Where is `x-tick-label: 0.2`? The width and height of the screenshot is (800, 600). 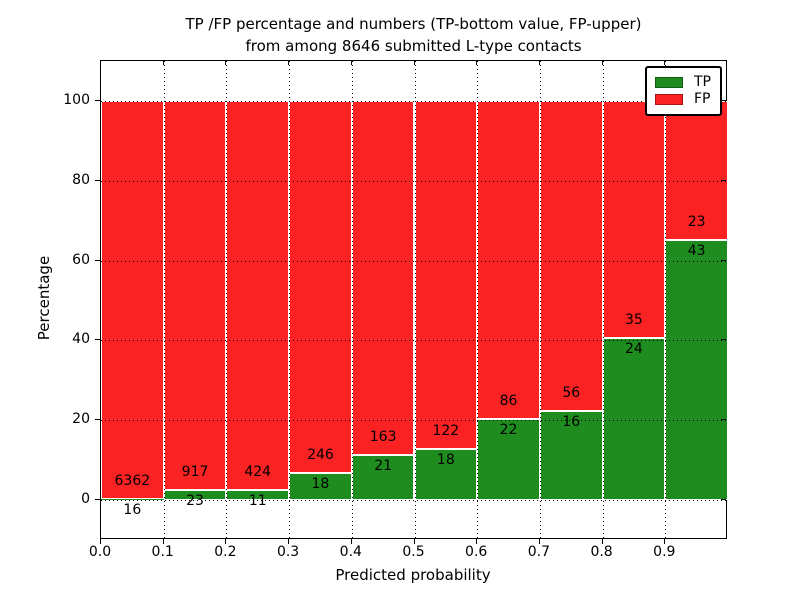
x-tick-label: 0.2 is located at coordinates (225, 552).